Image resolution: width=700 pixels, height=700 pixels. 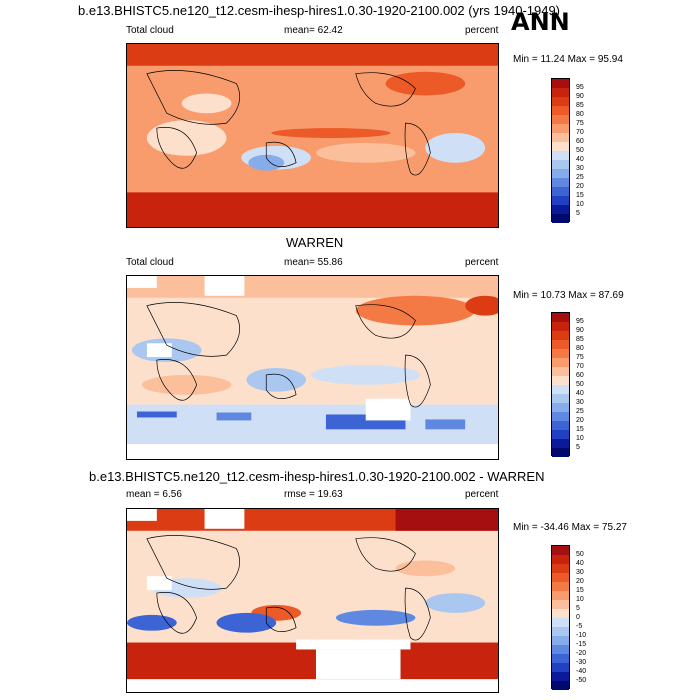 What do you see at coordinates (312, 135) in the screenshot?
I see `panel1-map` at bounding box center [312, 135].